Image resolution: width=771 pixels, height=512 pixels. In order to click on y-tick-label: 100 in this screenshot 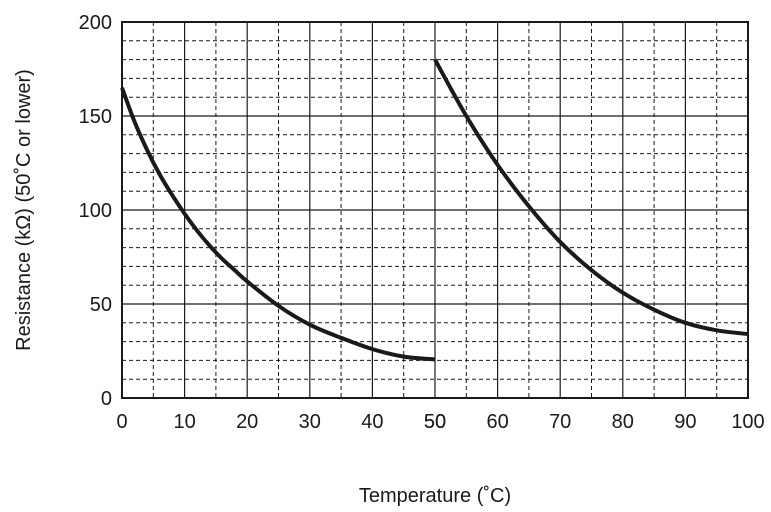, I will do `click(95, 211)`.